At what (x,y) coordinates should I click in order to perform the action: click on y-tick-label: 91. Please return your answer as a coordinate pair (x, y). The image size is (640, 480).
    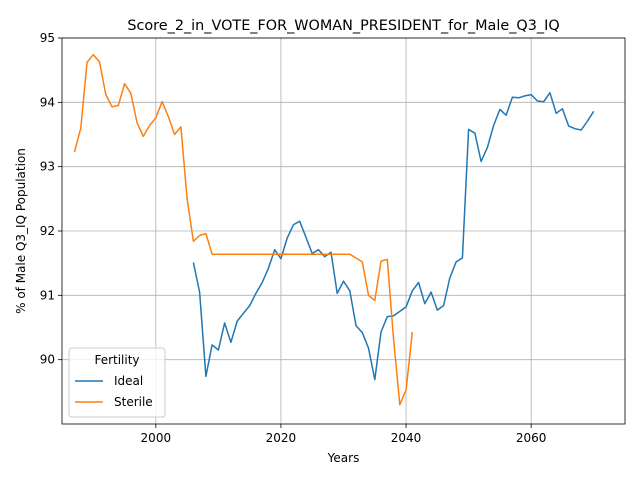
    Looking at the image, I should click on (47, 295).